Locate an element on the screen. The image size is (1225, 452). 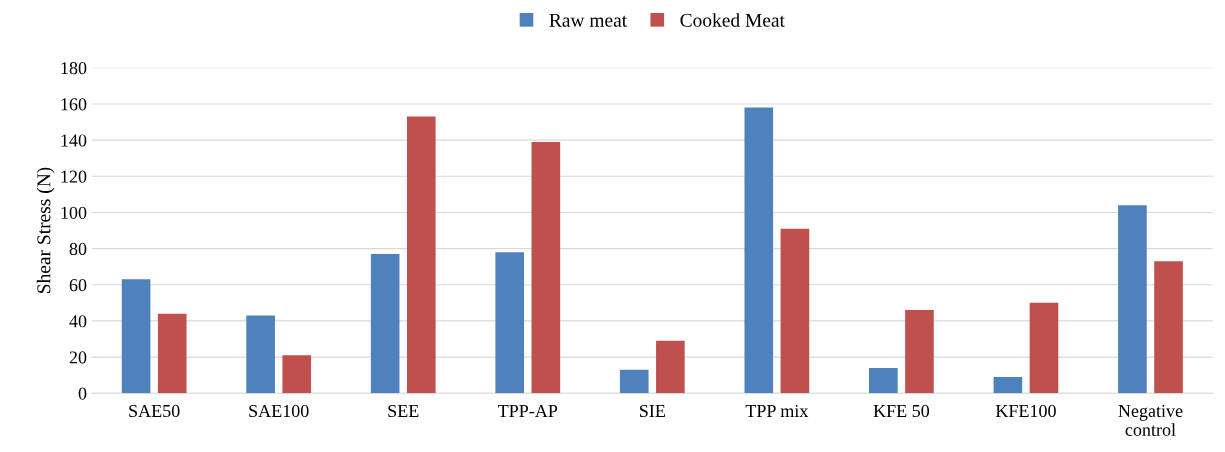
x-tick-label: KFE 50 is located at coordinates (901, 411).